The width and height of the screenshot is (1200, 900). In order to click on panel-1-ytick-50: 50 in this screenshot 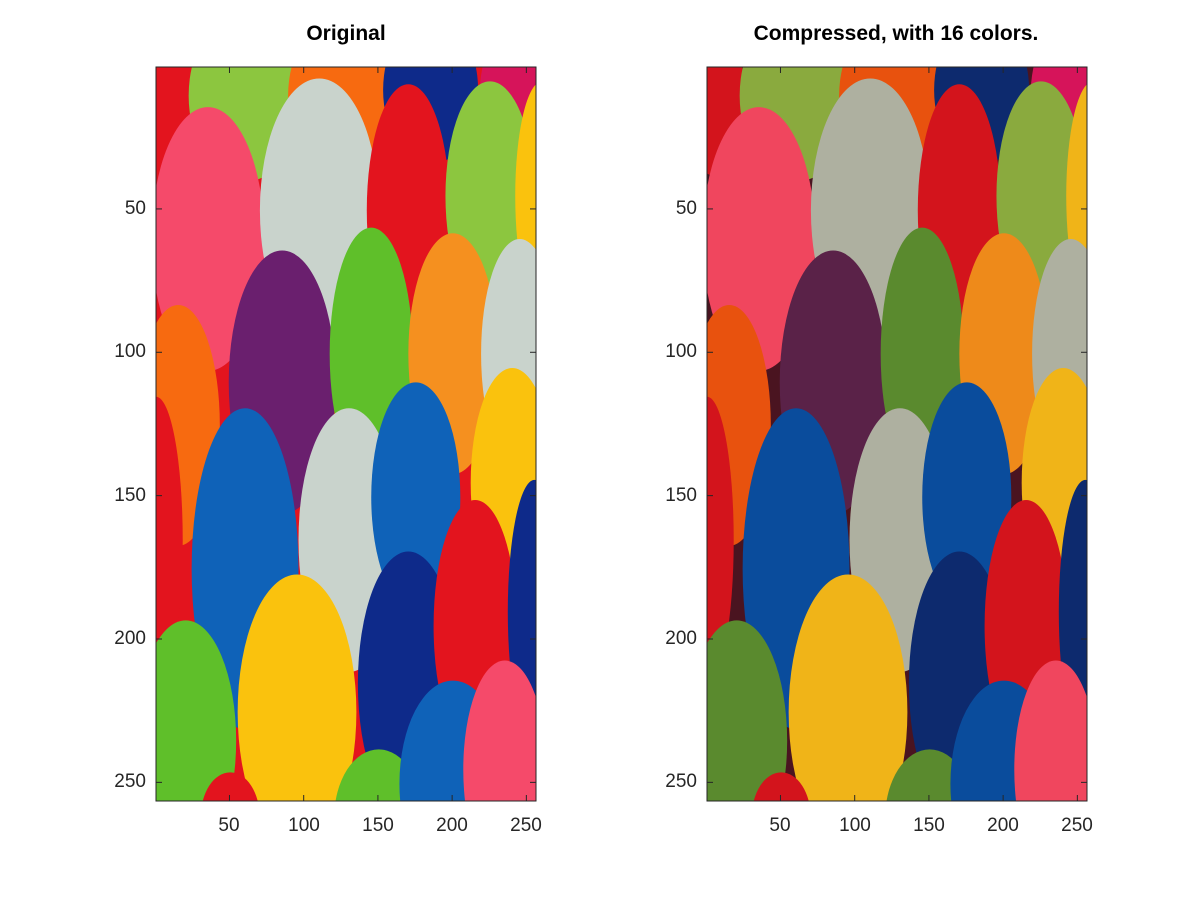, I will do `click(135, 208)`.